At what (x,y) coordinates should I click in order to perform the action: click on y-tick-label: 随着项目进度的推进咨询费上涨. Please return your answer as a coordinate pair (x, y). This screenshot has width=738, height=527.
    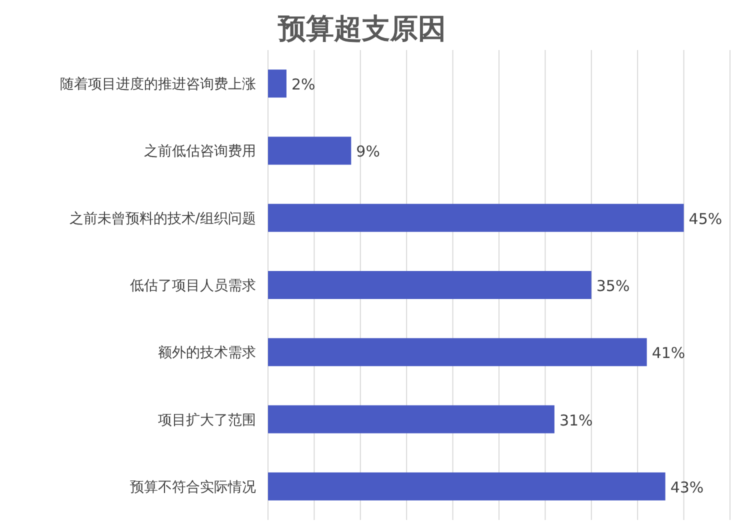
    Looking at the image, I should click on (158, 84).